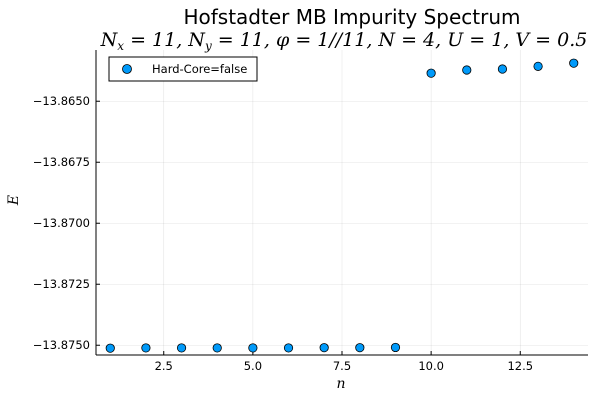 The height and width of the screenshot is (400, 600). I want to click on x-axis-label: n, so click(340, 384).